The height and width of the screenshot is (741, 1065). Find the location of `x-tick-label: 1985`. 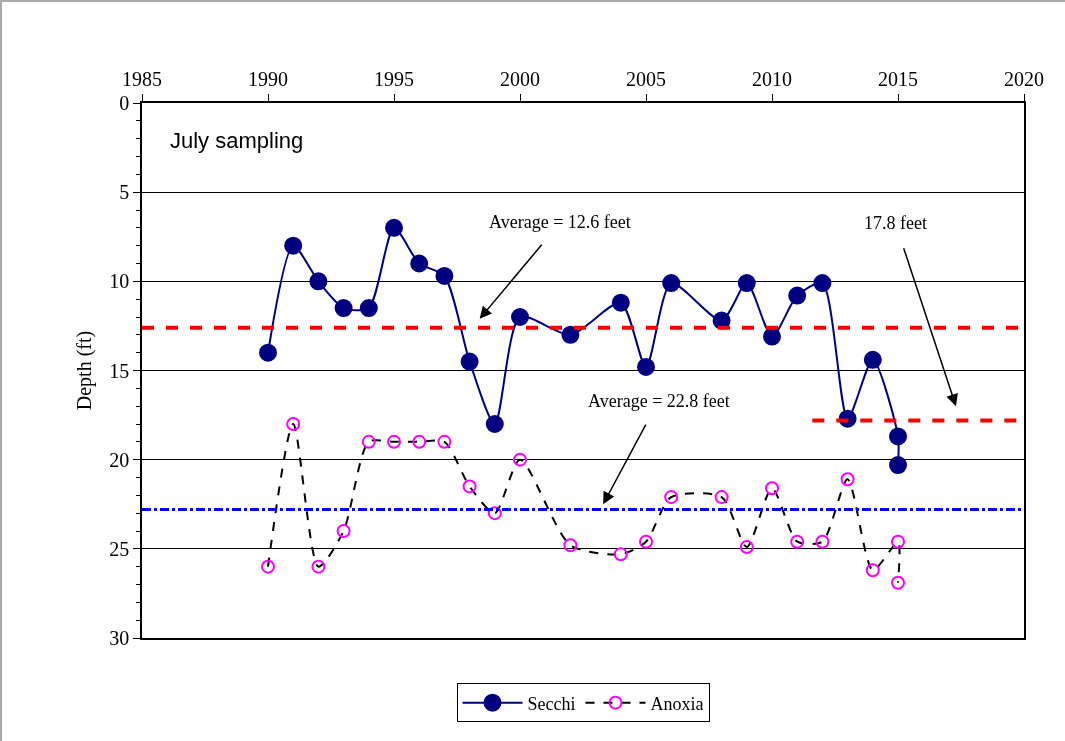

x-tick-label: 1985 is located at coordinates (142, 79).